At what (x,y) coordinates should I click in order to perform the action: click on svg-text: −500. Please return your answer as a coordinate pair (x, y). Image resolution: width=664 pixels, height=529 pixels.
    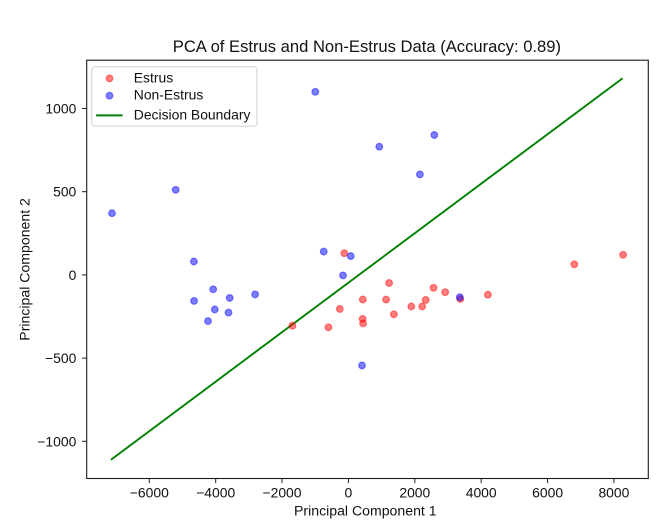
    Looking at the image, I should click on (61, 358).